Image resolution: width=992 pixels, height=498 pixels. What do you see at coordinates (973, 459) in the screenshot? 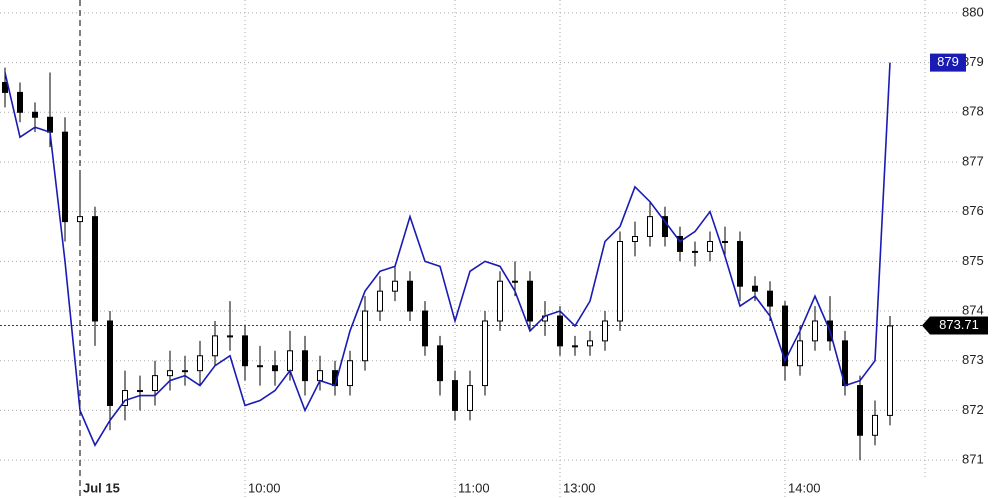
I see `y-tick-label: 871` at bounding box center [973, 459].